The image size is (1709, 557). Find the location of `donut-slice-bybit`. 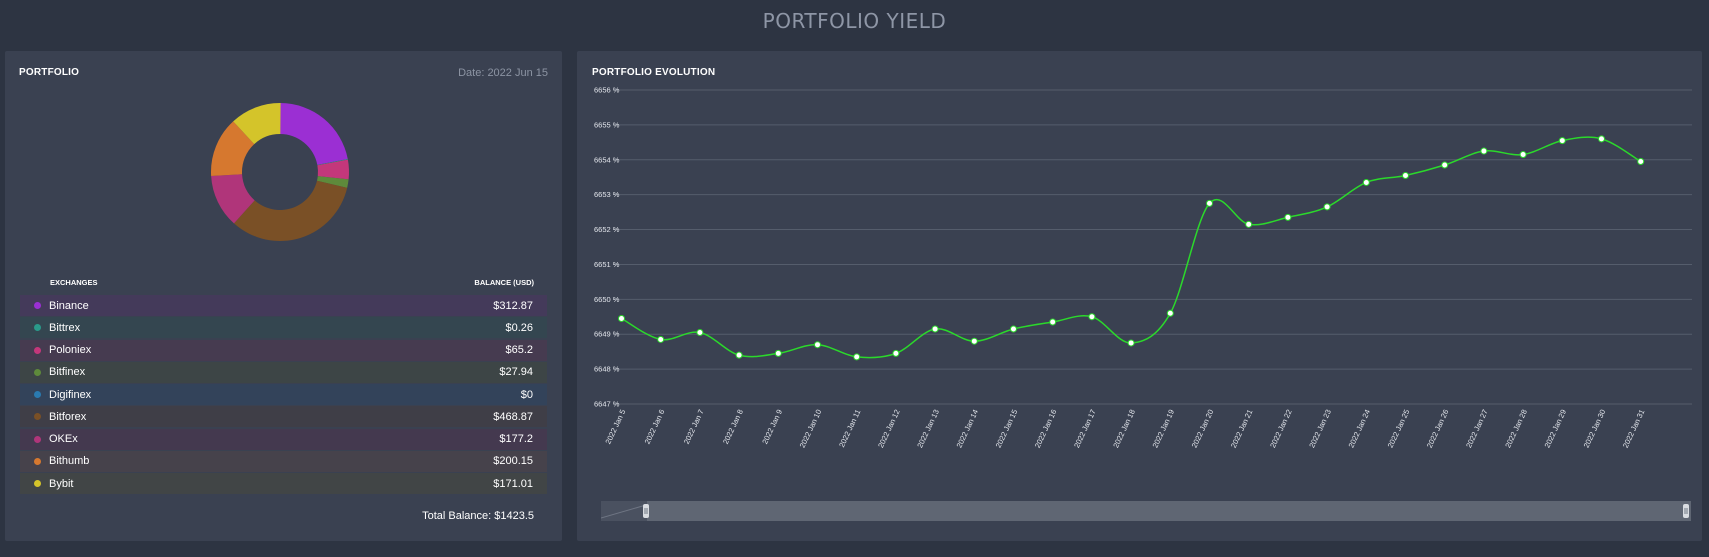

donut-slice-bybit is located at coordinates (257, 124).